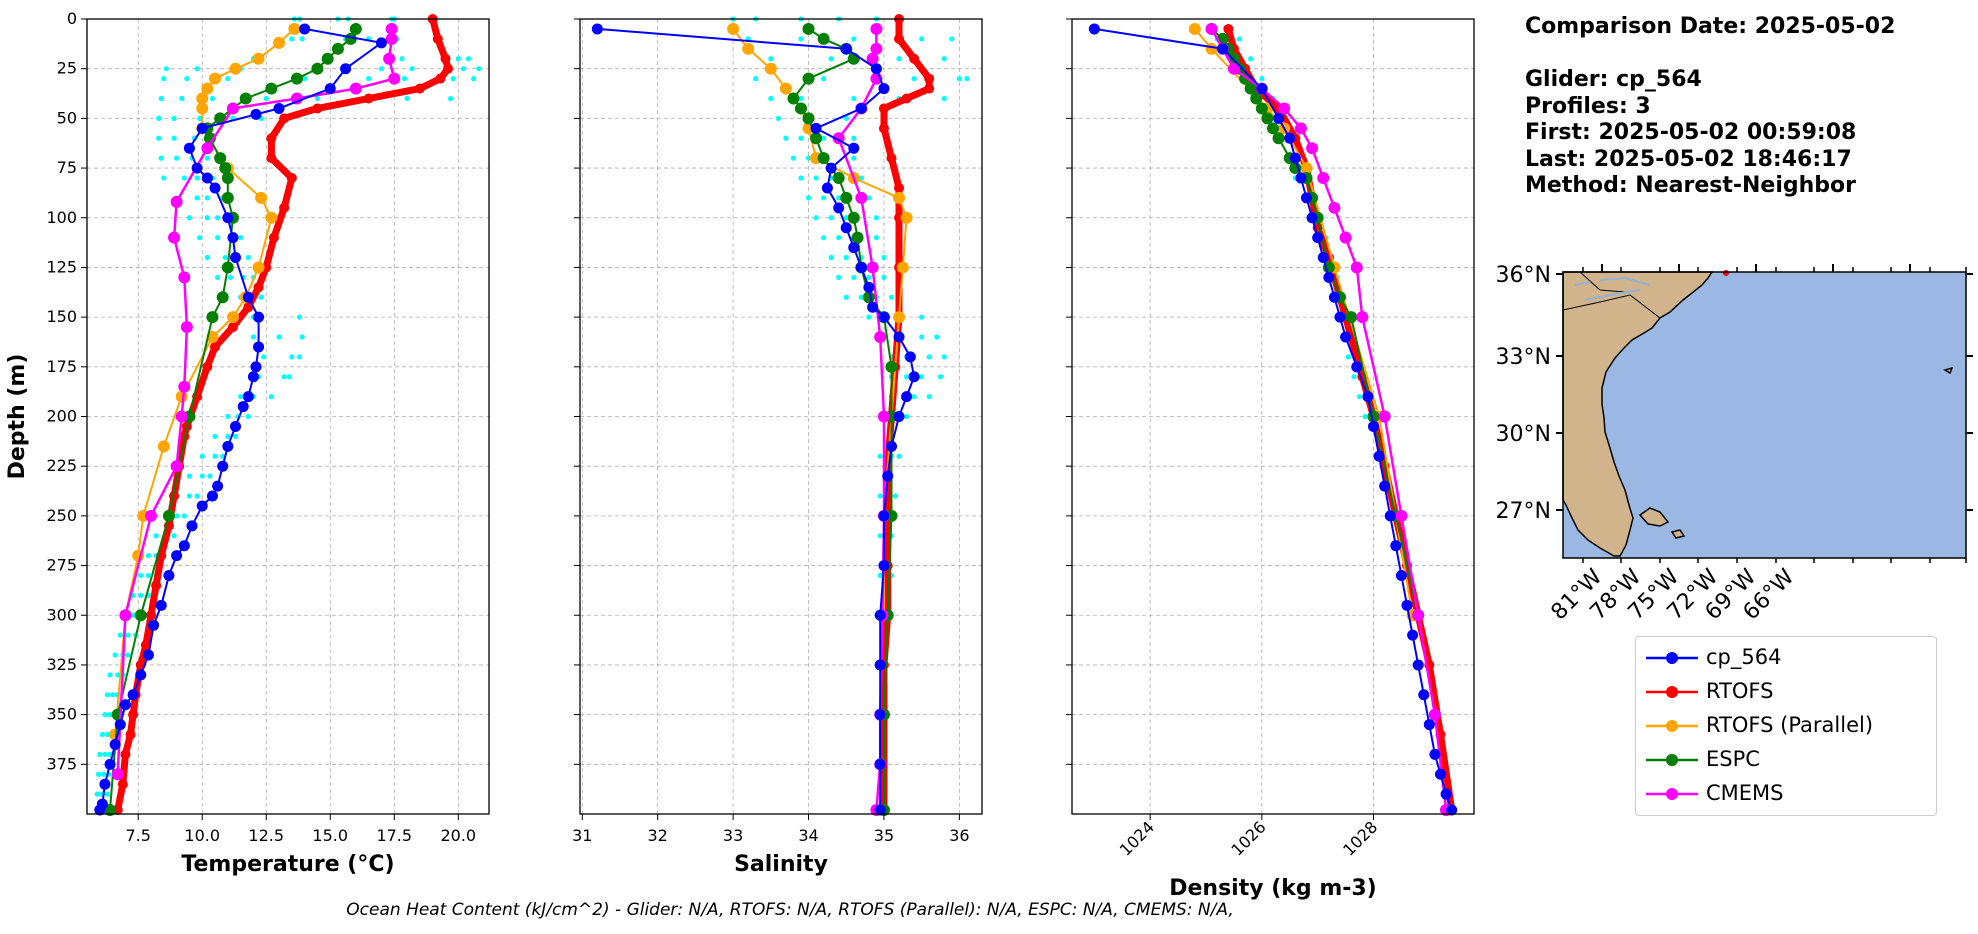 The width and height of the screenshot is (1978, 934). I want to click on y-tick-label: 200, so click(61, 416).